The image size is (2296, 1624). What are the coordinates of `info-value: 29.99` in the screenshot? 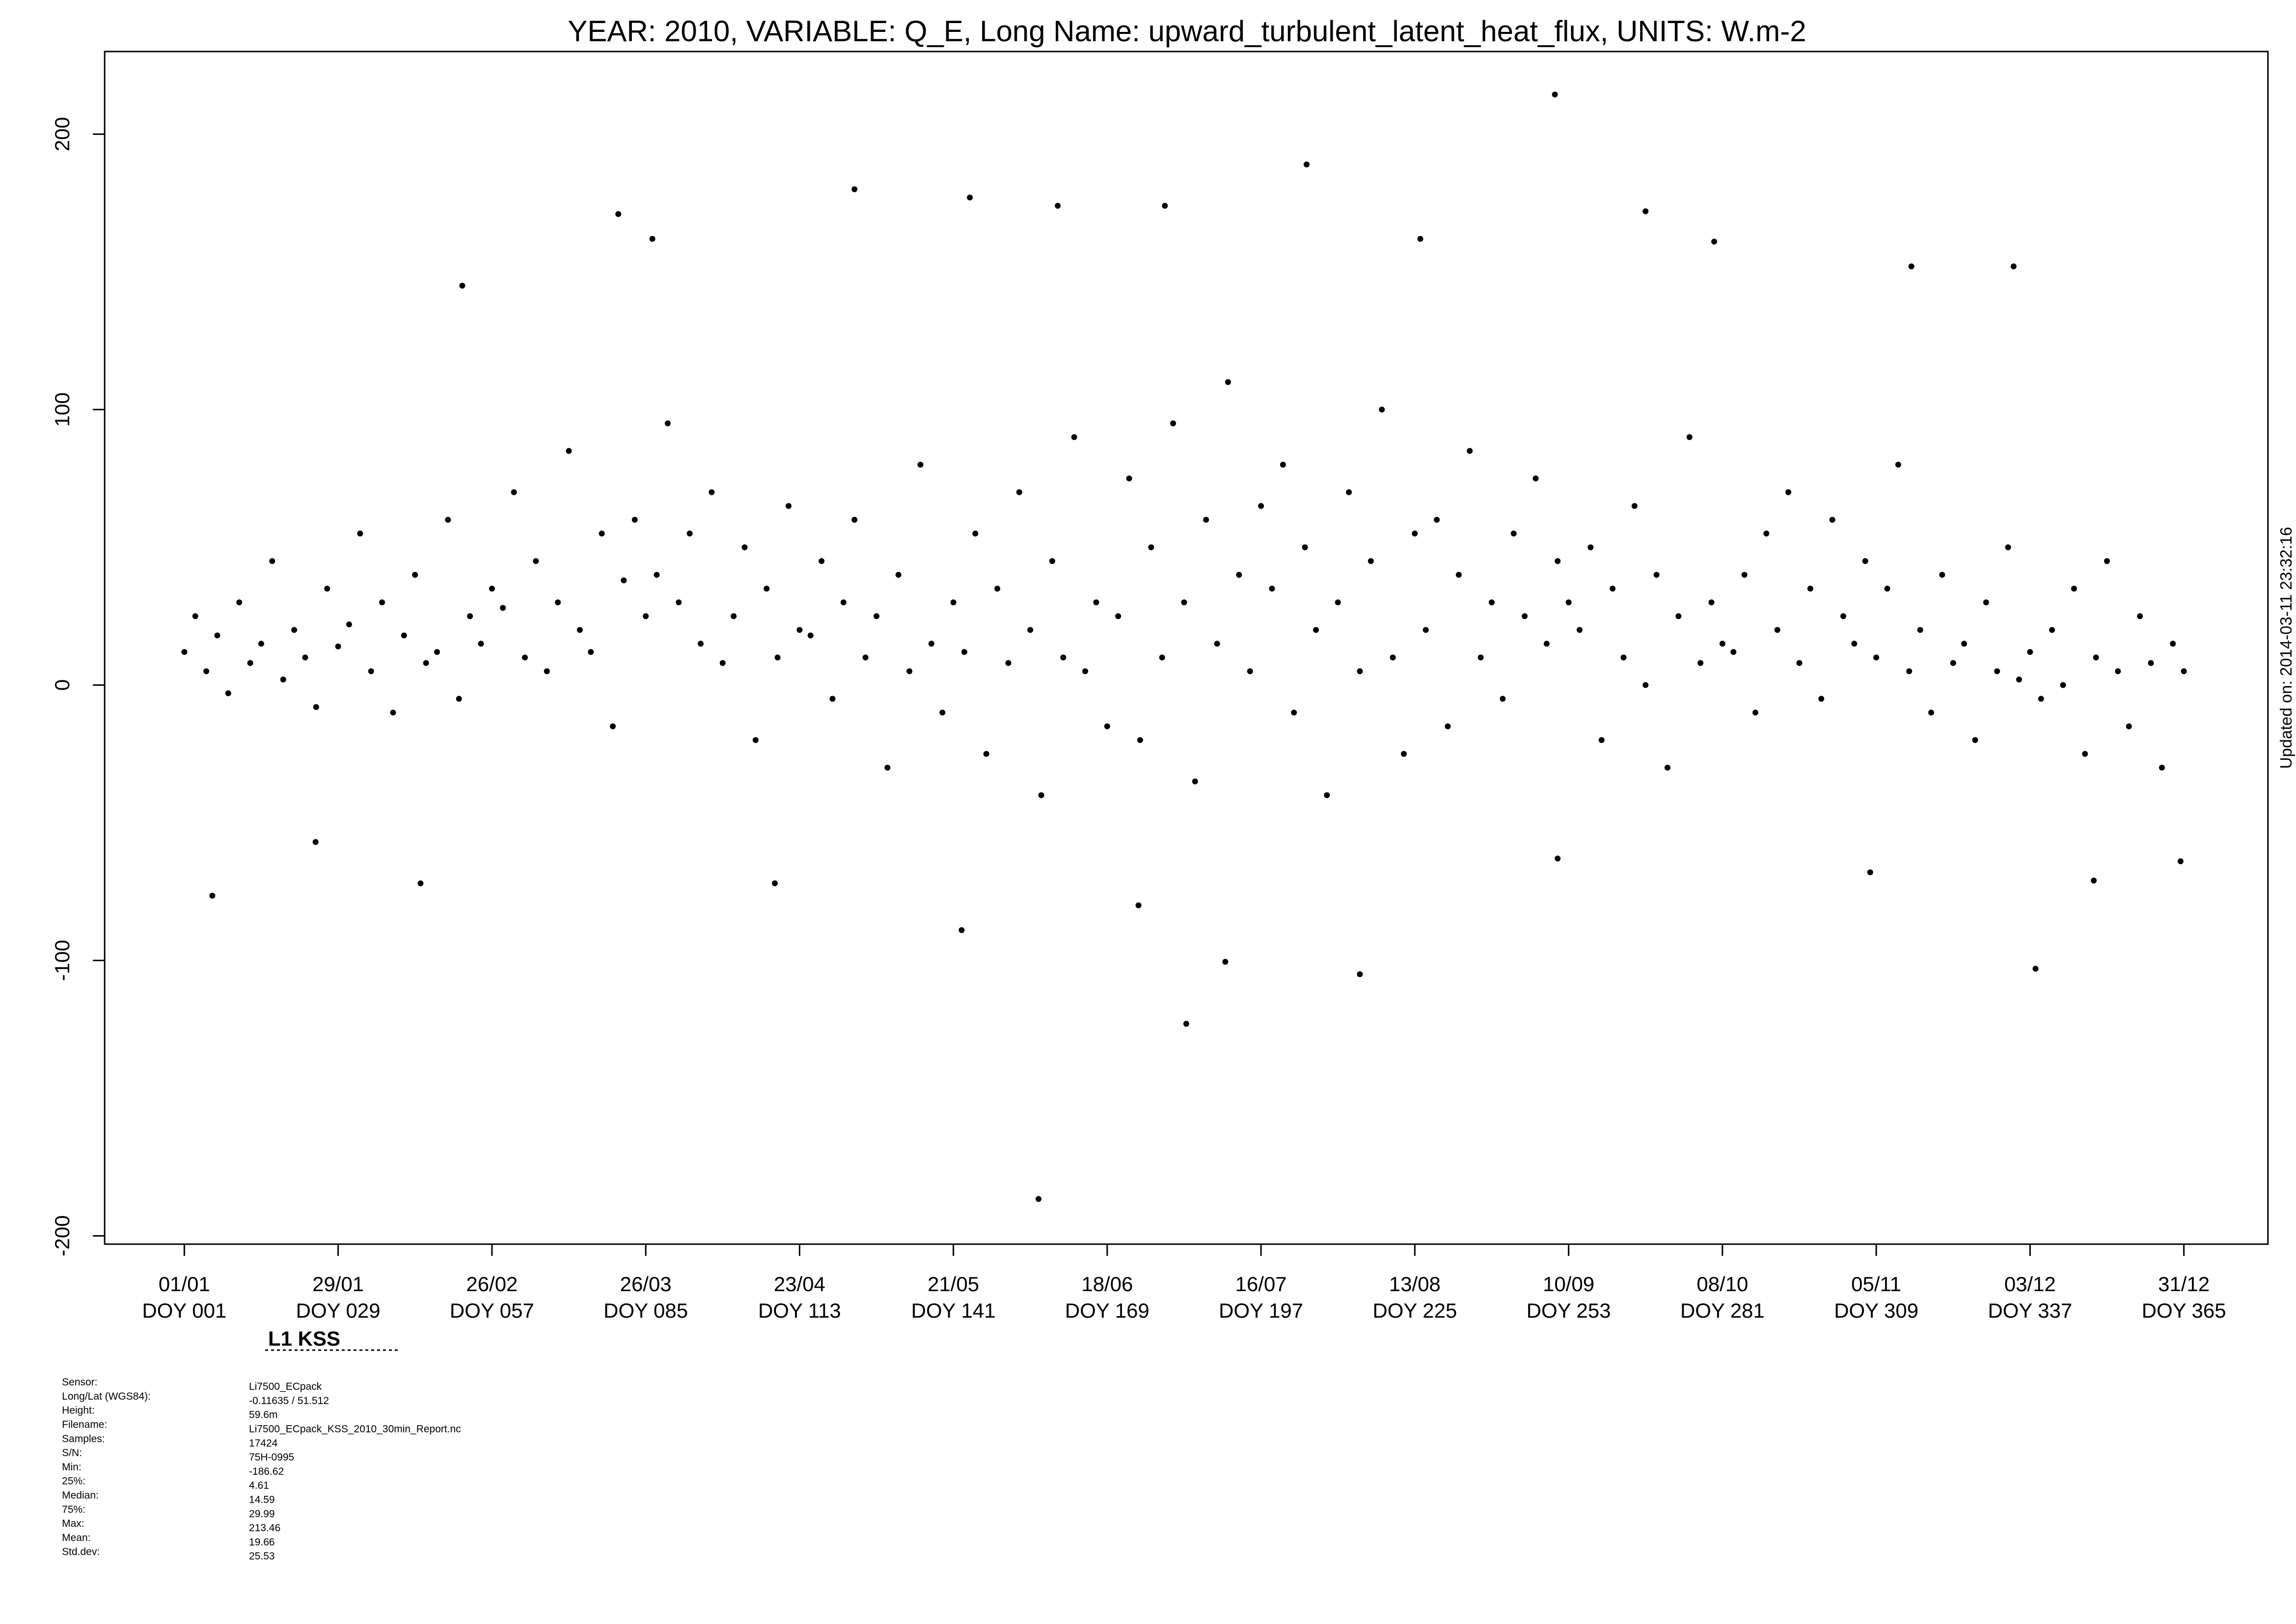 It's located at (262, 1513).